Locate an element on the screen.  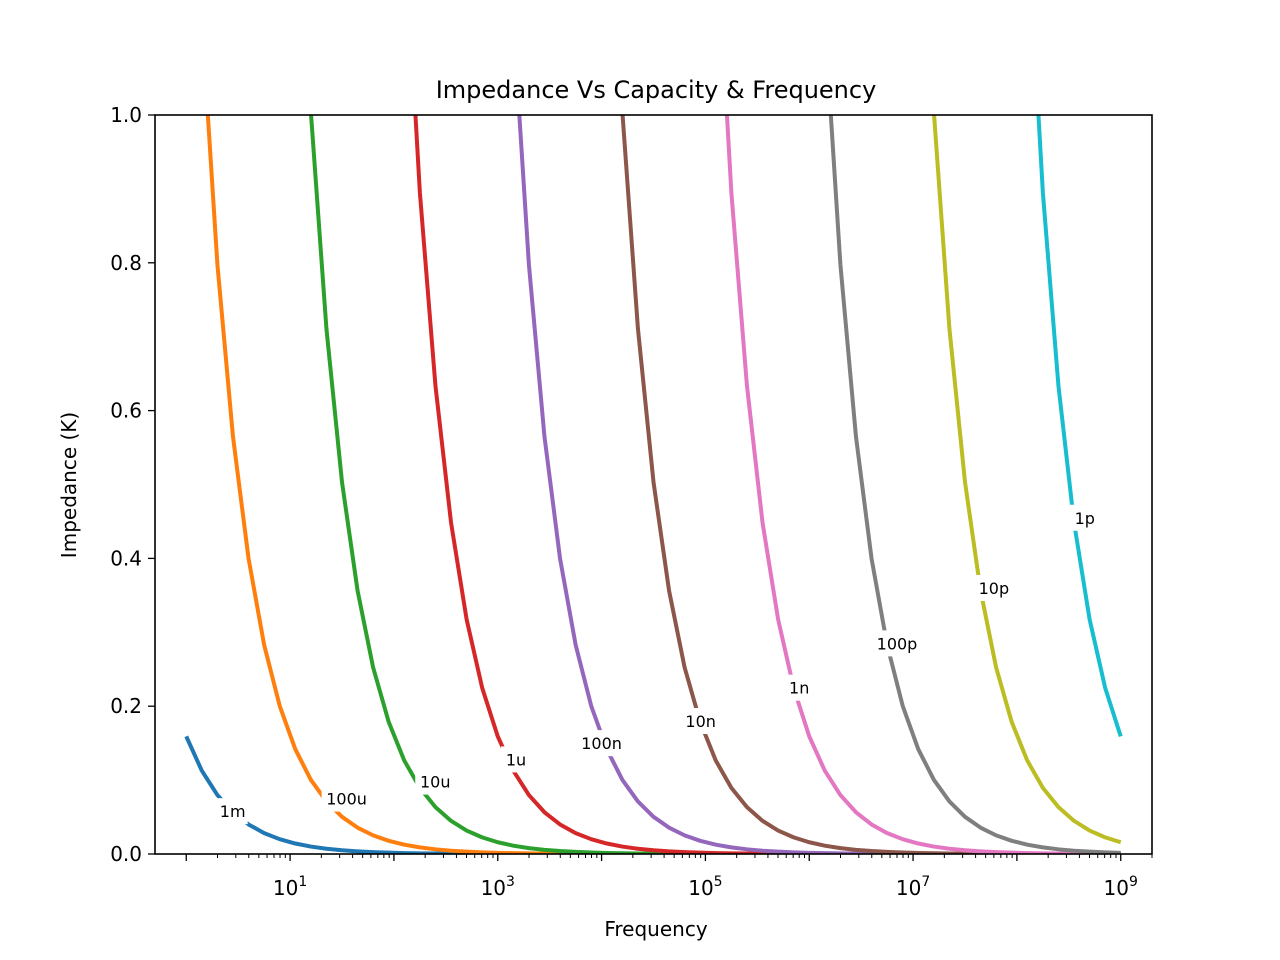
x-tick-label: 10⁹ is located at coordinates (1121, 887).